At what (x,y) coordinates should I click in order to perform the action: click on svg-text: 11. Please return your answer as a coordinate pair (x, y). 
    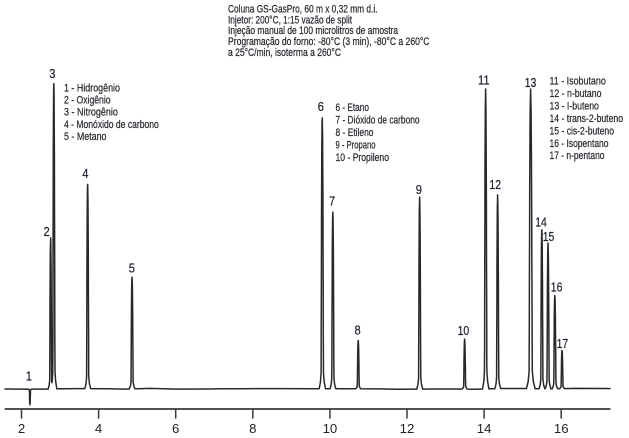
    Looking at the image, I should click on (484, 79).